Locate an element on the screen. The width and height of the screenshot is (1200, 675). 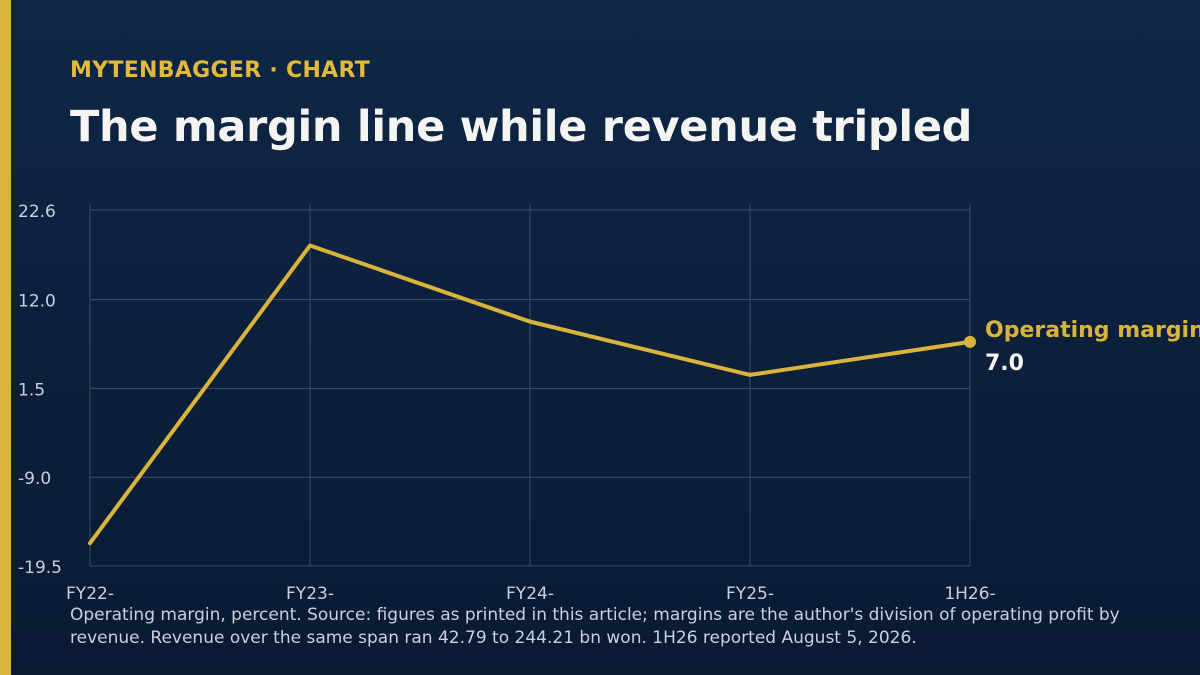
y-tick-label: -9.0 is located at coordinates (34, 479).